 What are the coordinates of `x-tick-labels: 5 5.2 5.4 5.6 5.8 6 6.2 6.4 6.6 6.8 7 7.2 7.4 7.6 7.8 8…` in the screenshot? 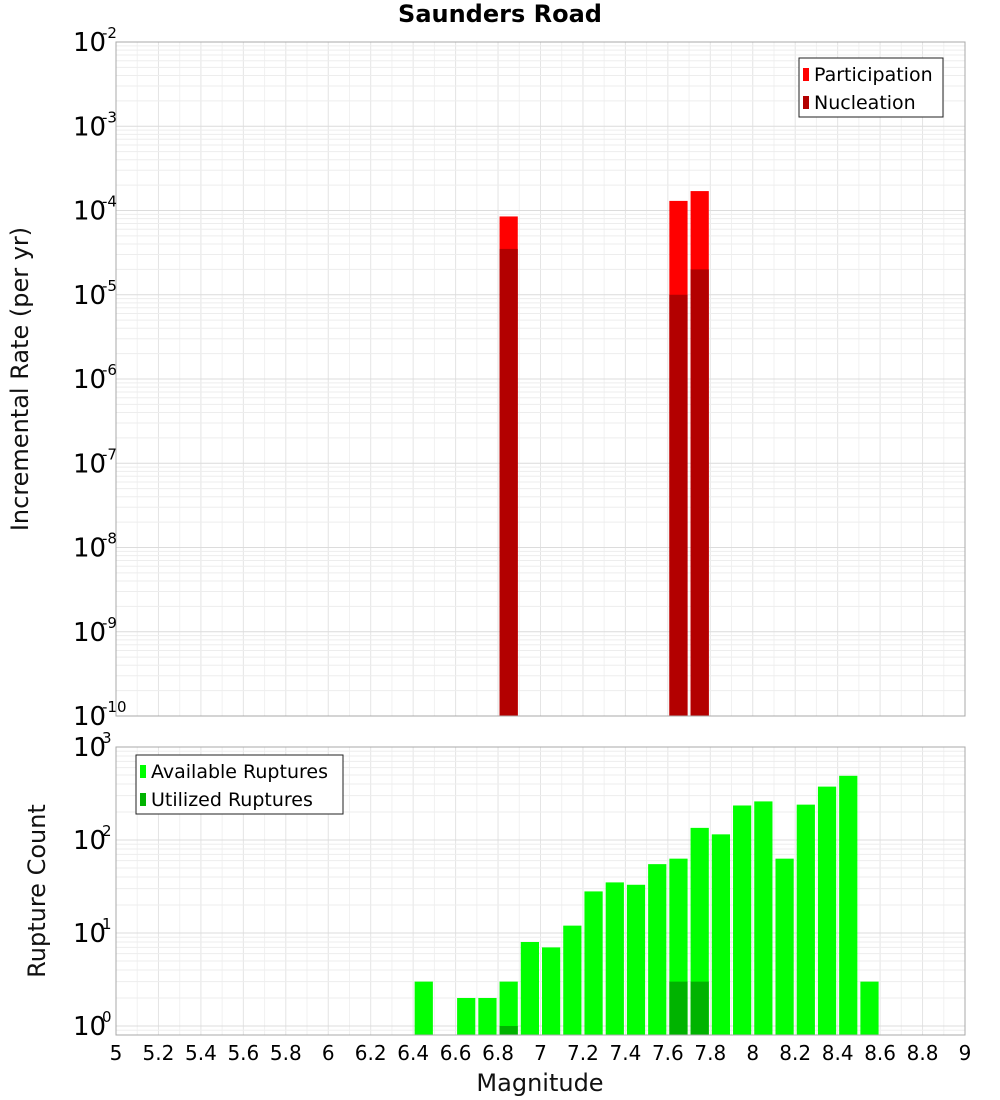 It's located at (541, 1053).